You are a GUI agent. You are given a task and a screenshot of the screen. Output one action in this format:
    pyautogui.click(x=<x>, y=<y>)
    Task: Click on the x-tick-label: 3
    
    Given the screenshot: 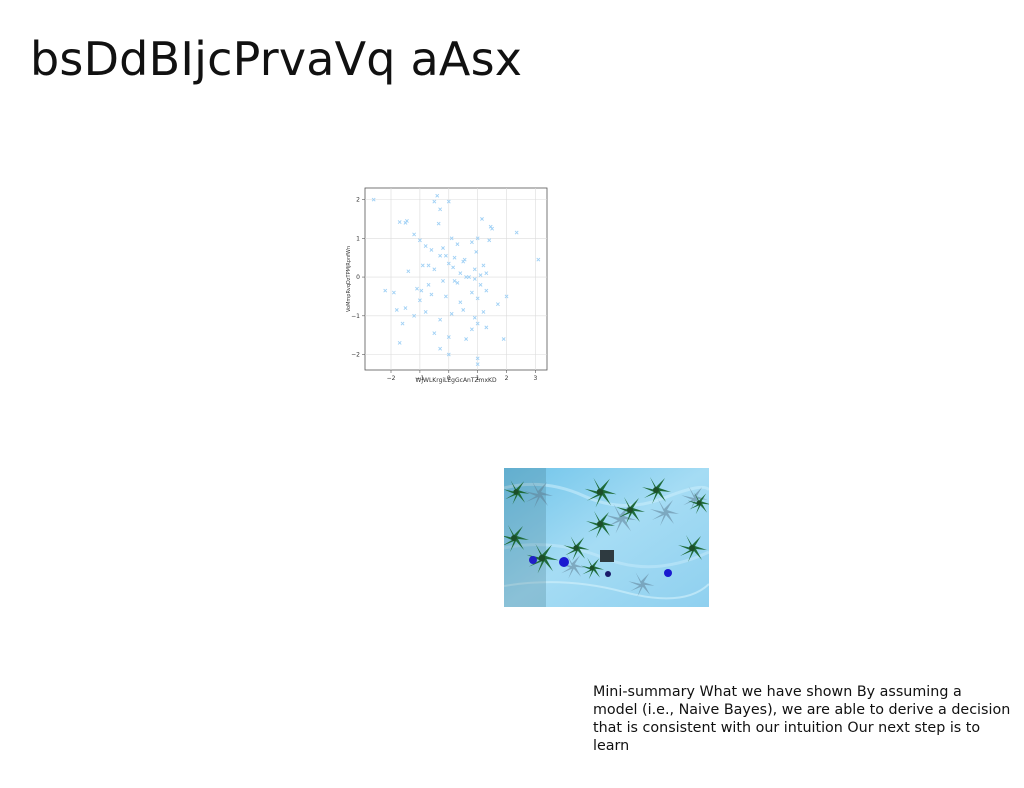 What is the action you would take?
    pyautogui.click(x=536, y=378)
    